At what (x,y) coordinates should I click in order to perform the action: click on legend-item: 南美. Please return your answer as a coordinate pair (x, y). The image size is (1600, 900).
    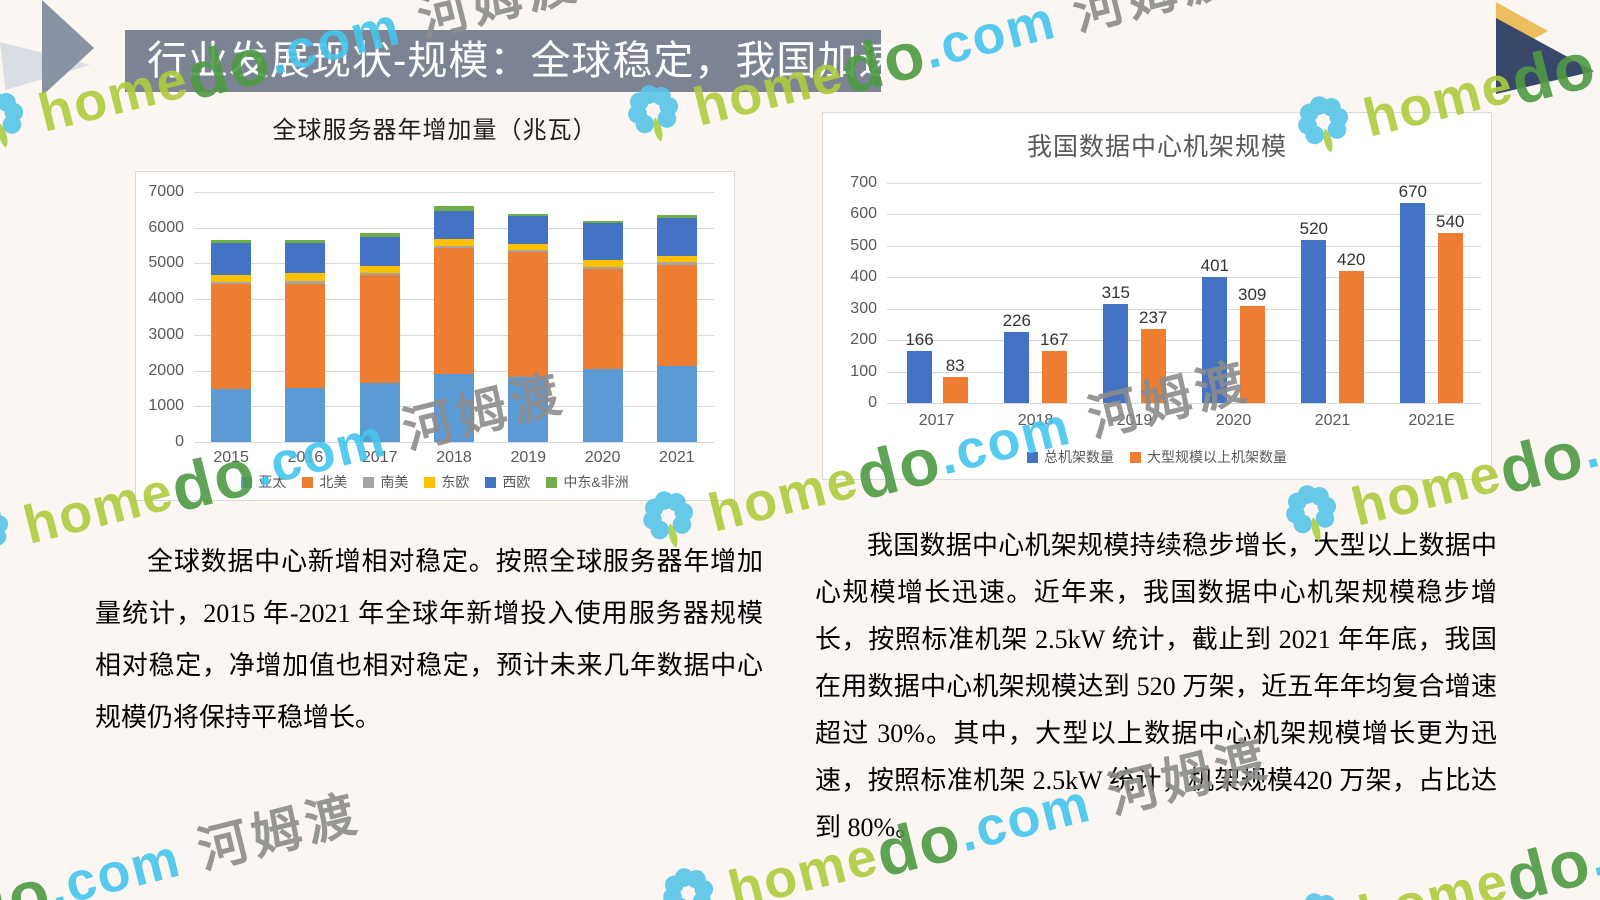
    Looking at the image, I should click on (385, 482).